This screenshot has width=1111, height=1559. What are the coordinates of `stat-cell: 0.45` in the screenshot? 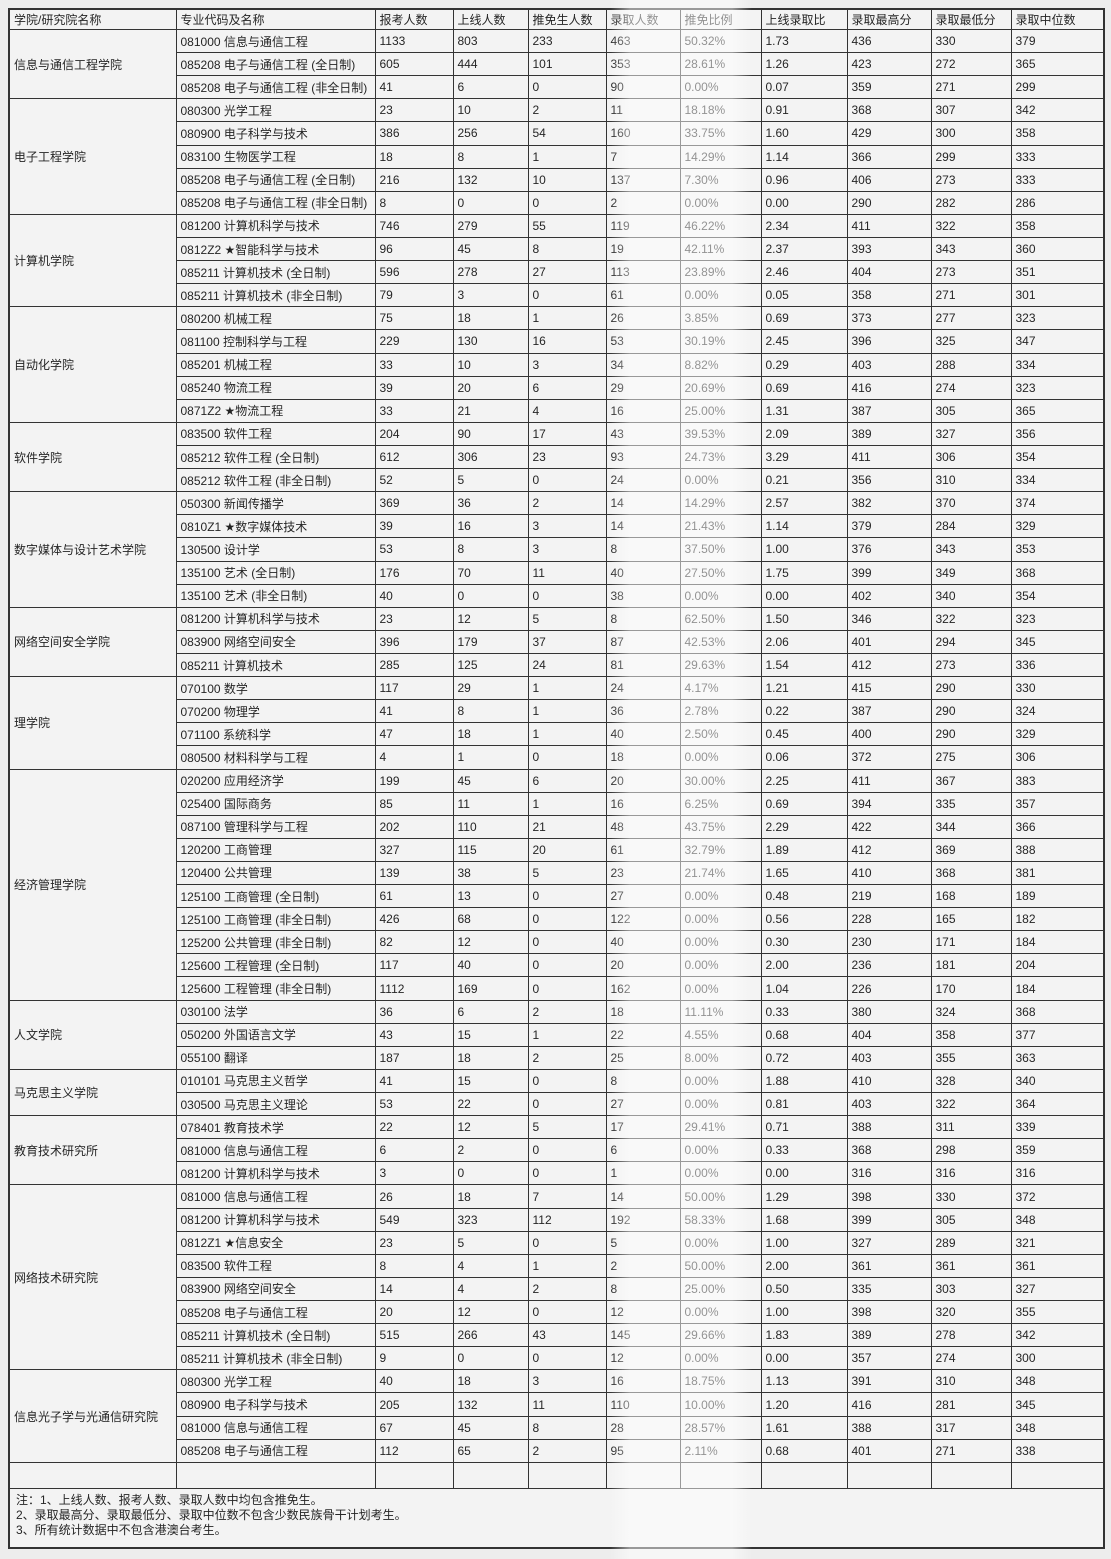 It's located at (804, 734).